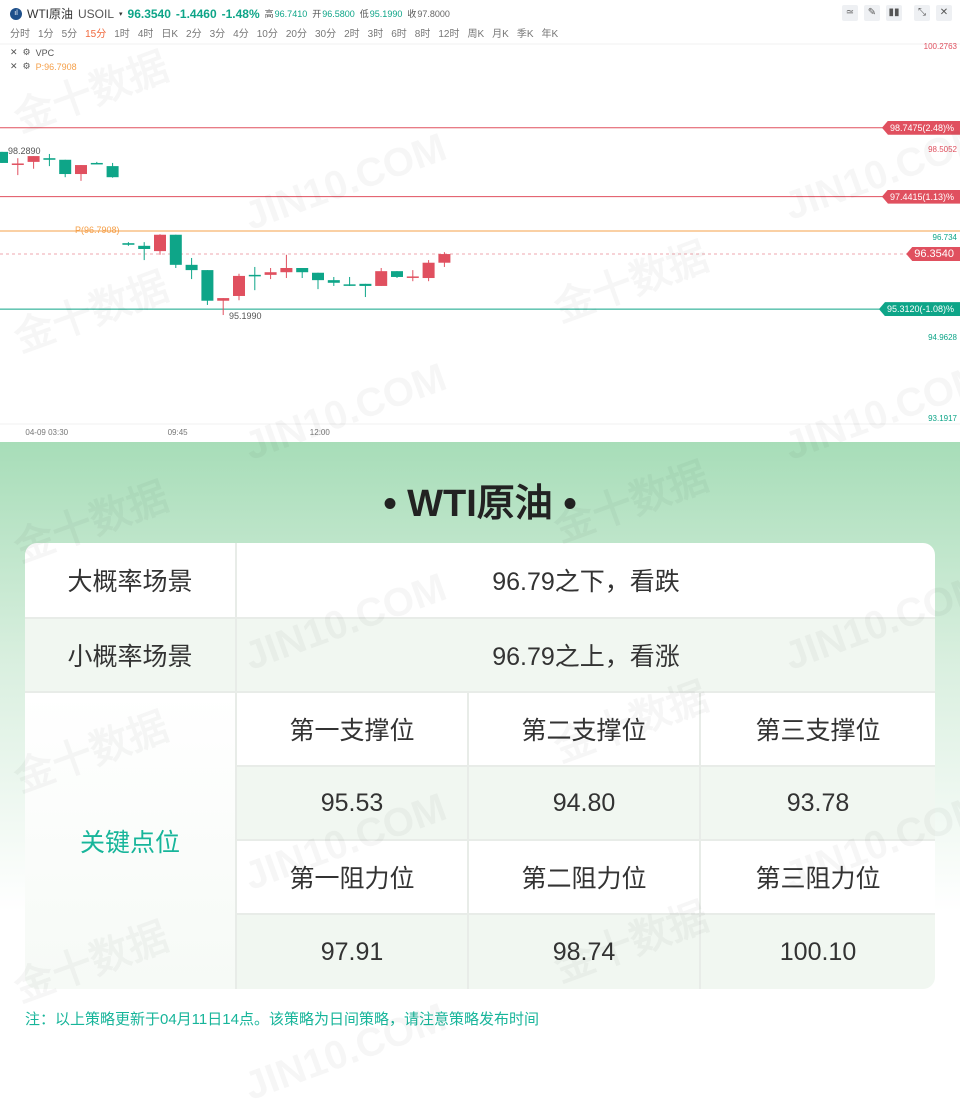  Describe the element at coordinates (47, 432) in the screenshot. I see `x-axis-label: 04-09 03:30` at that location.